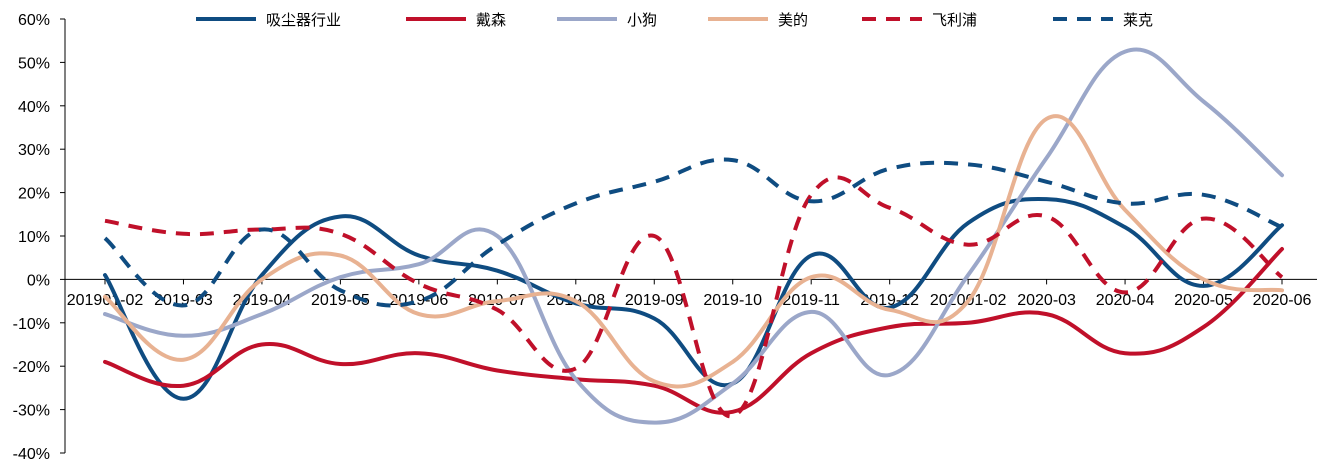  I want to click on x-tick-label: 201901-02, so click(105, 300).